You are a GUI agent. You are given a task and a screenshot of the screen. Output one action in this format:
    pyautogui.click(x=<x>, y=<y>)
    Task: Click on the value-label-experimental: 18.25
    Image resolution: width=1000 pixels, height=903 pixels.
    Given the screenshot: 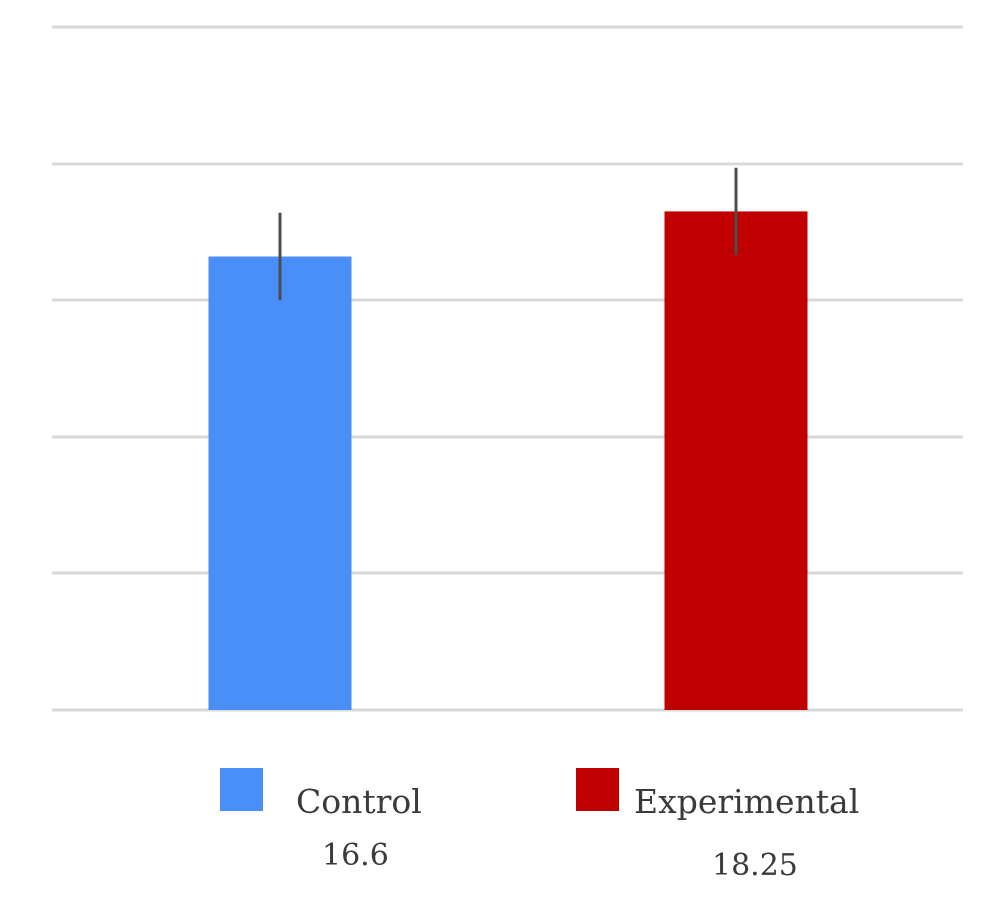 What is the action you would take?
    pyautogui.click(x=755, y=865)
    